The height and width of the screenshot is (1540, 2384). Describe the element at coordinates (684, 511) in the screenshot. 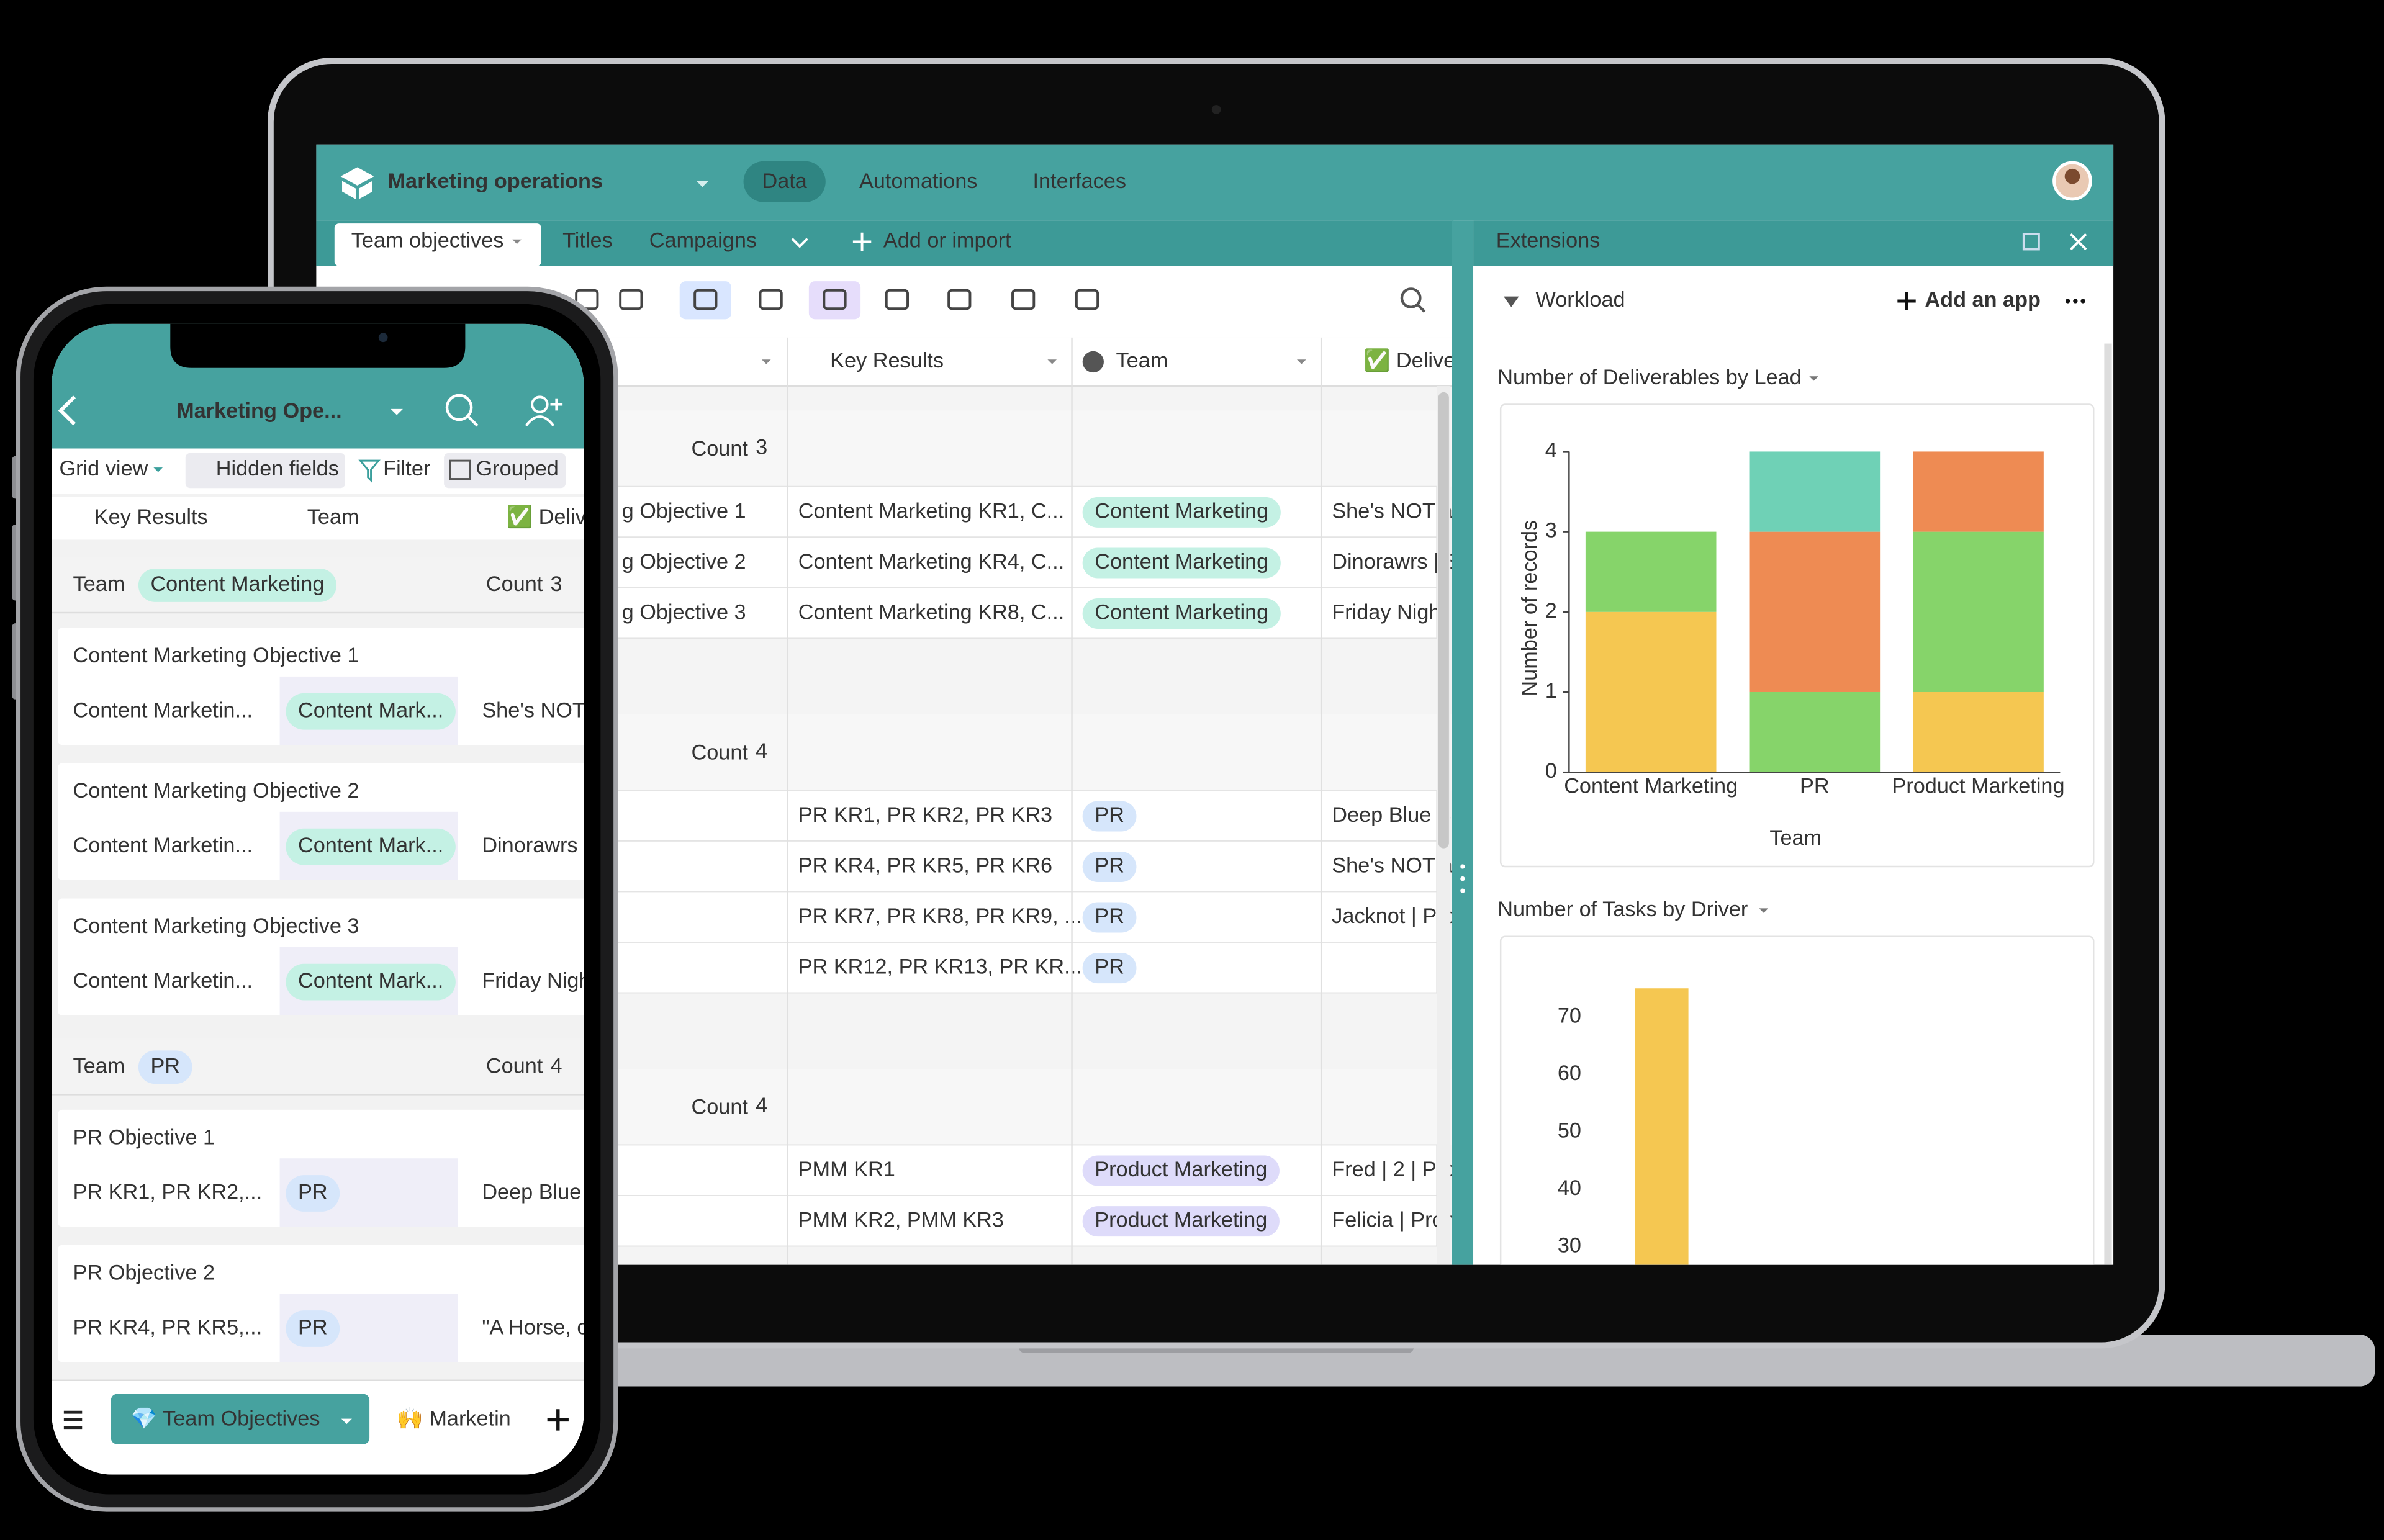

I see `record-name: g Objective 1` at that location.